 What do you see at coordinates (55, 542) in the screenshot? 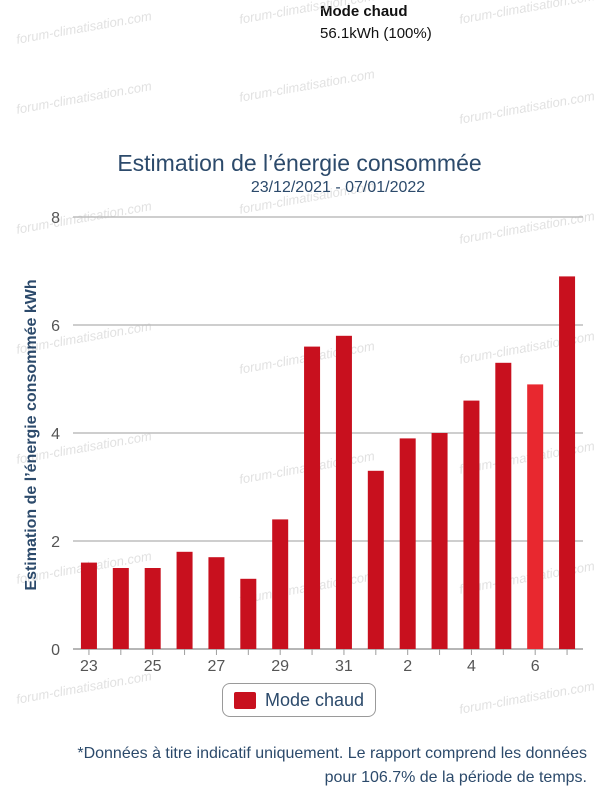
I see `y-tick-label: 2` at bounding box center [55, 542].